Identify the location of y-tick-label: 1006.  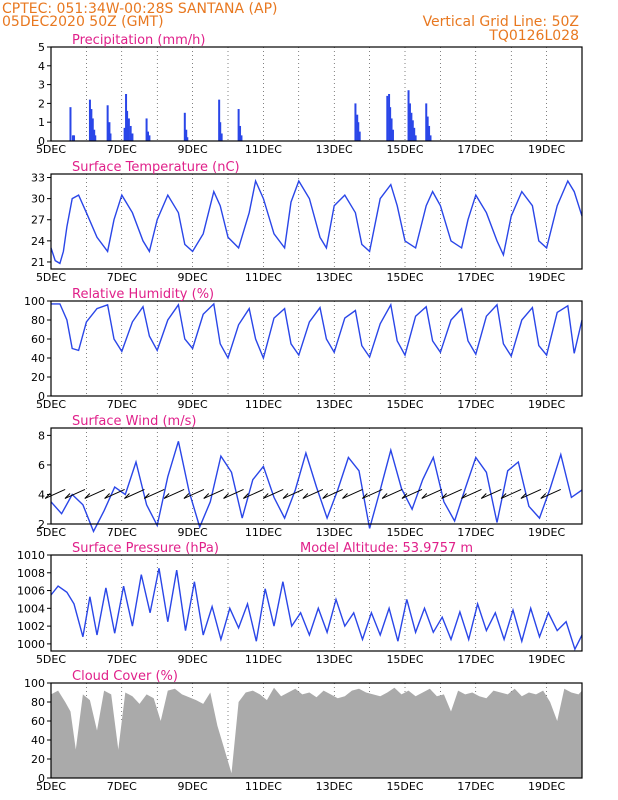
(31, 591).